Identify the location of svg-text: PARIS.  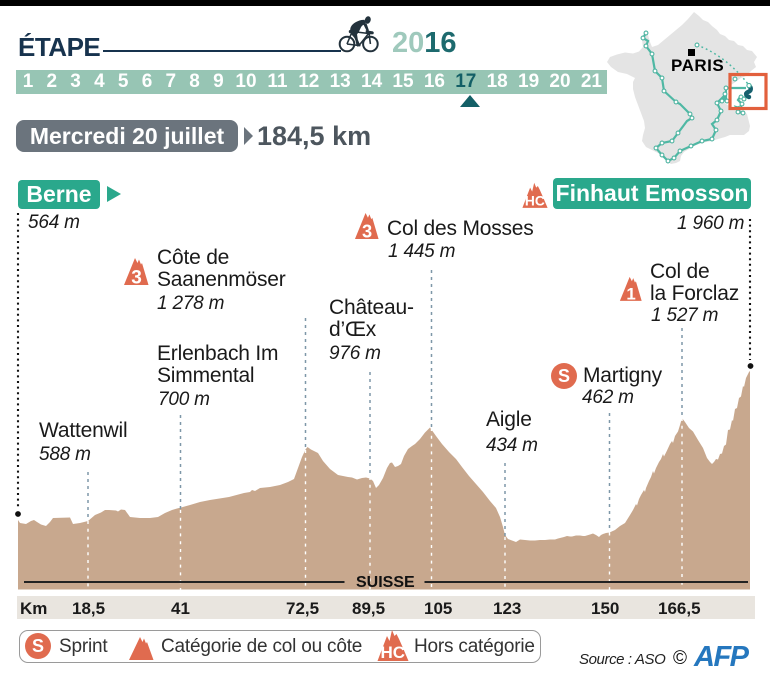
(697, 65).